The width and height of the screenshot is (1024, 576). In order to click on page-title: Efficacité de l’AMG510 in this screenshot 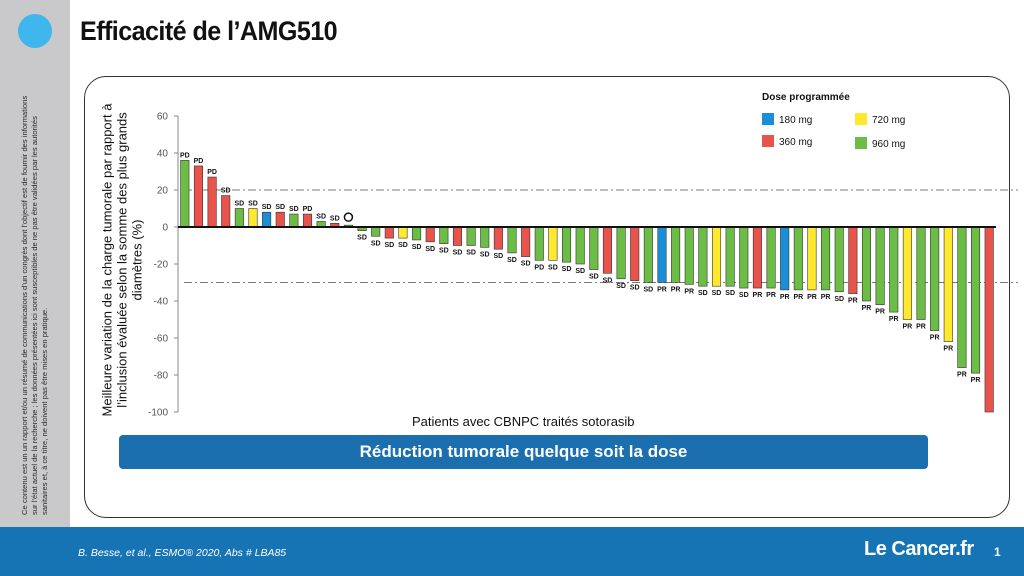, I will do `click(209, 31)`.